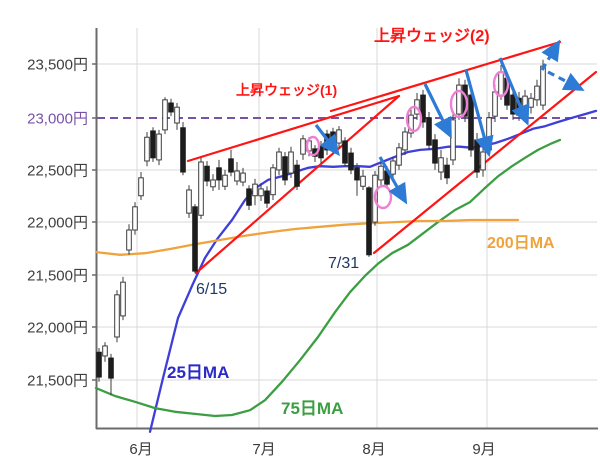  I want to click on ma25-legend-label: 25日MA, so click(198, 372).